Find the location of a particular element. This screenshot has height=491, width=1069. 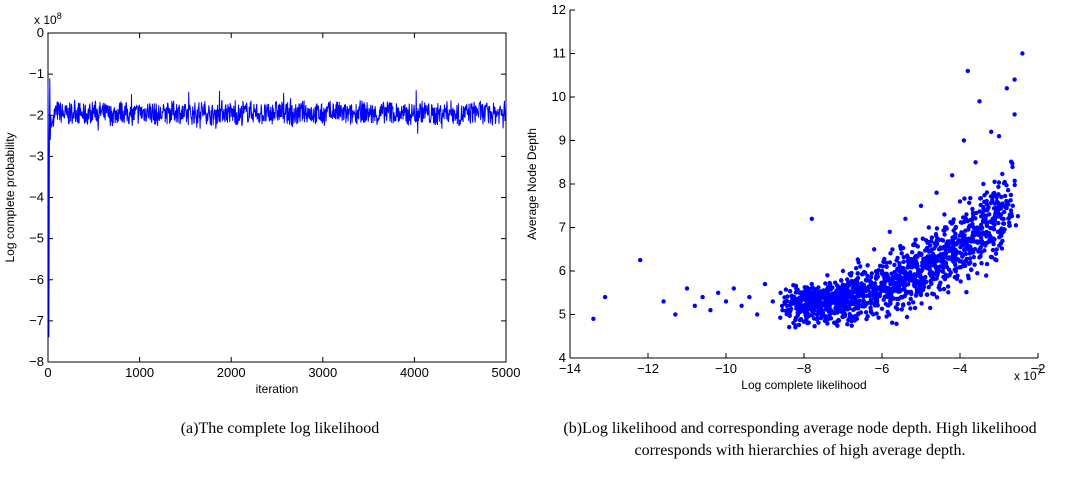

y-tick-label: 0 is located at coordinates (40, 32).